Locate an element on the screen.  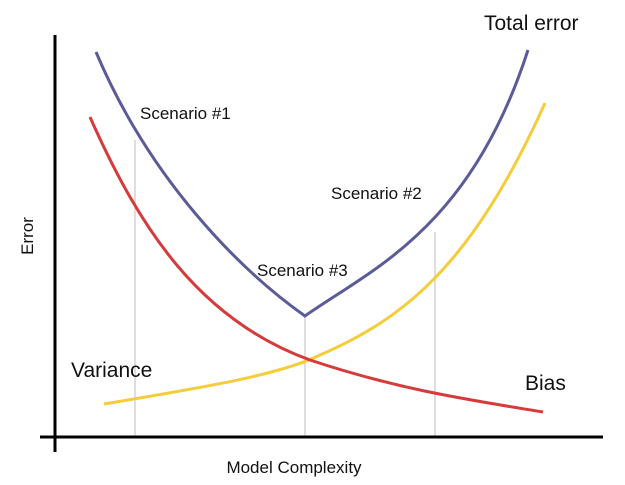
variance-label: Variance is located at coordinates (111, 370).